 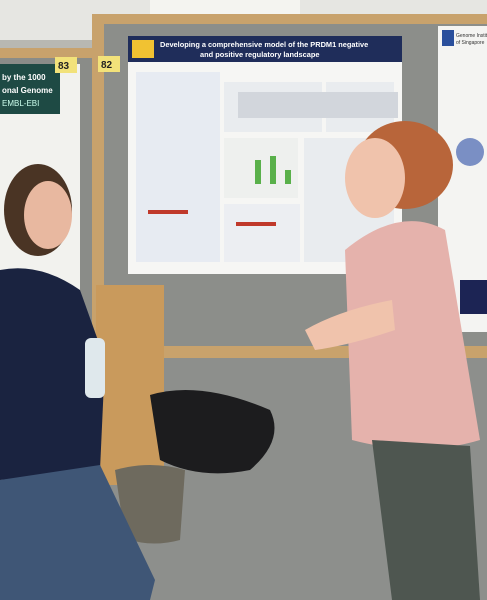 I want to click on arm, so click(x=350, y=325).